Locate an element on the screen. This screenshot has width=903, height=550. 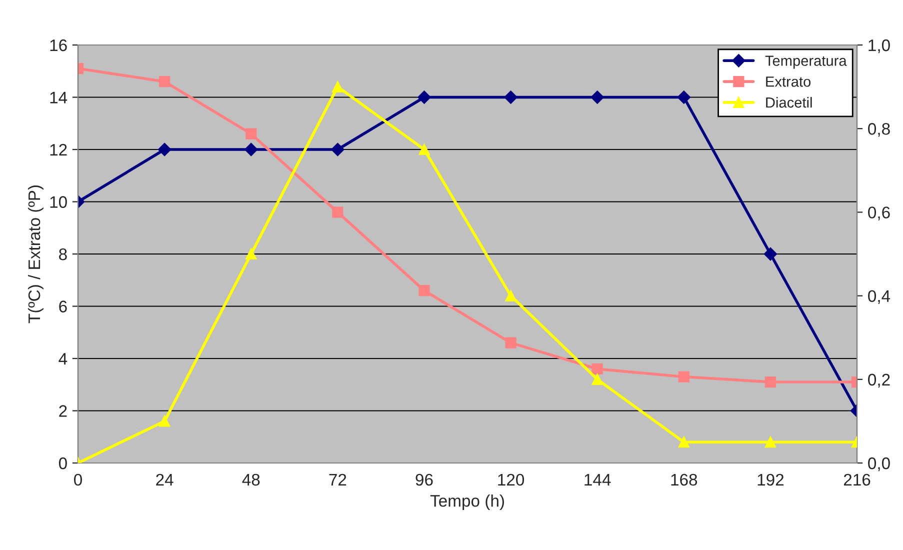
y2-tick-label: 0,4 is located at coordinates (879, 297).